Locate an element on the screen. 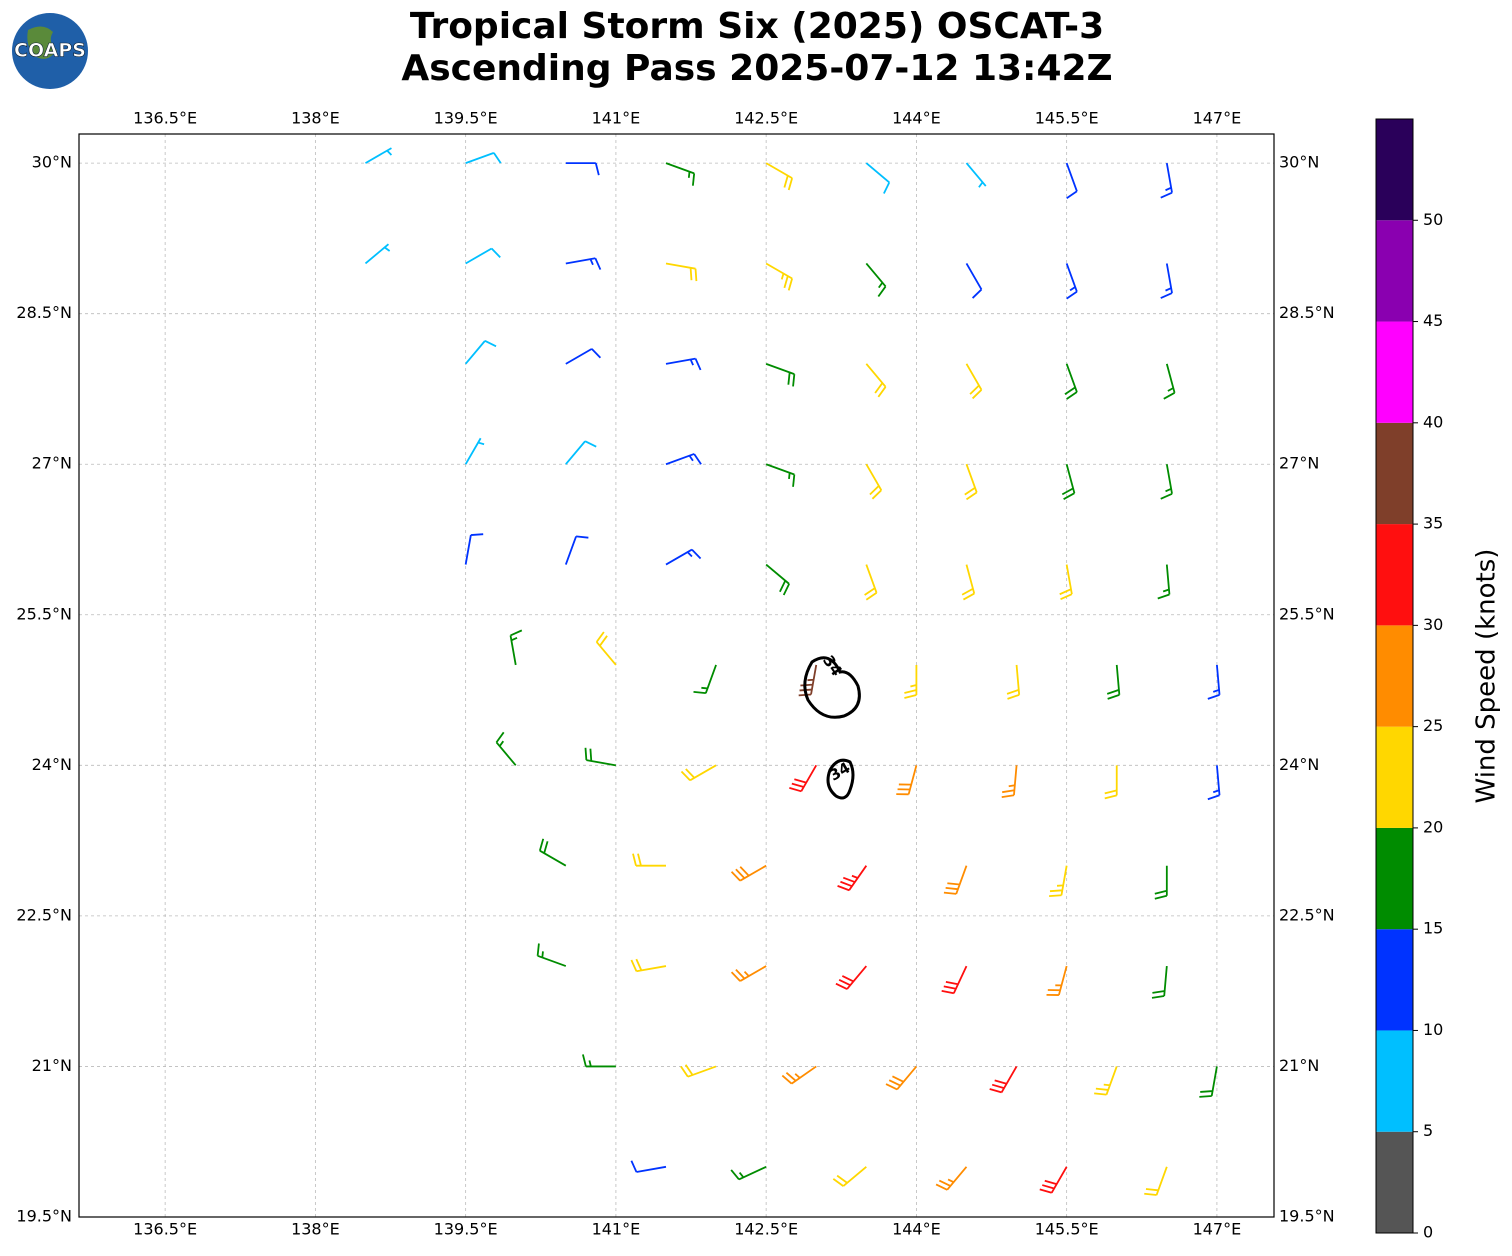 This screenshot has width=1512, height=1256. title: Tropical Storm Six (2025) OSCAT-3 is located at coordinates (757, 26).